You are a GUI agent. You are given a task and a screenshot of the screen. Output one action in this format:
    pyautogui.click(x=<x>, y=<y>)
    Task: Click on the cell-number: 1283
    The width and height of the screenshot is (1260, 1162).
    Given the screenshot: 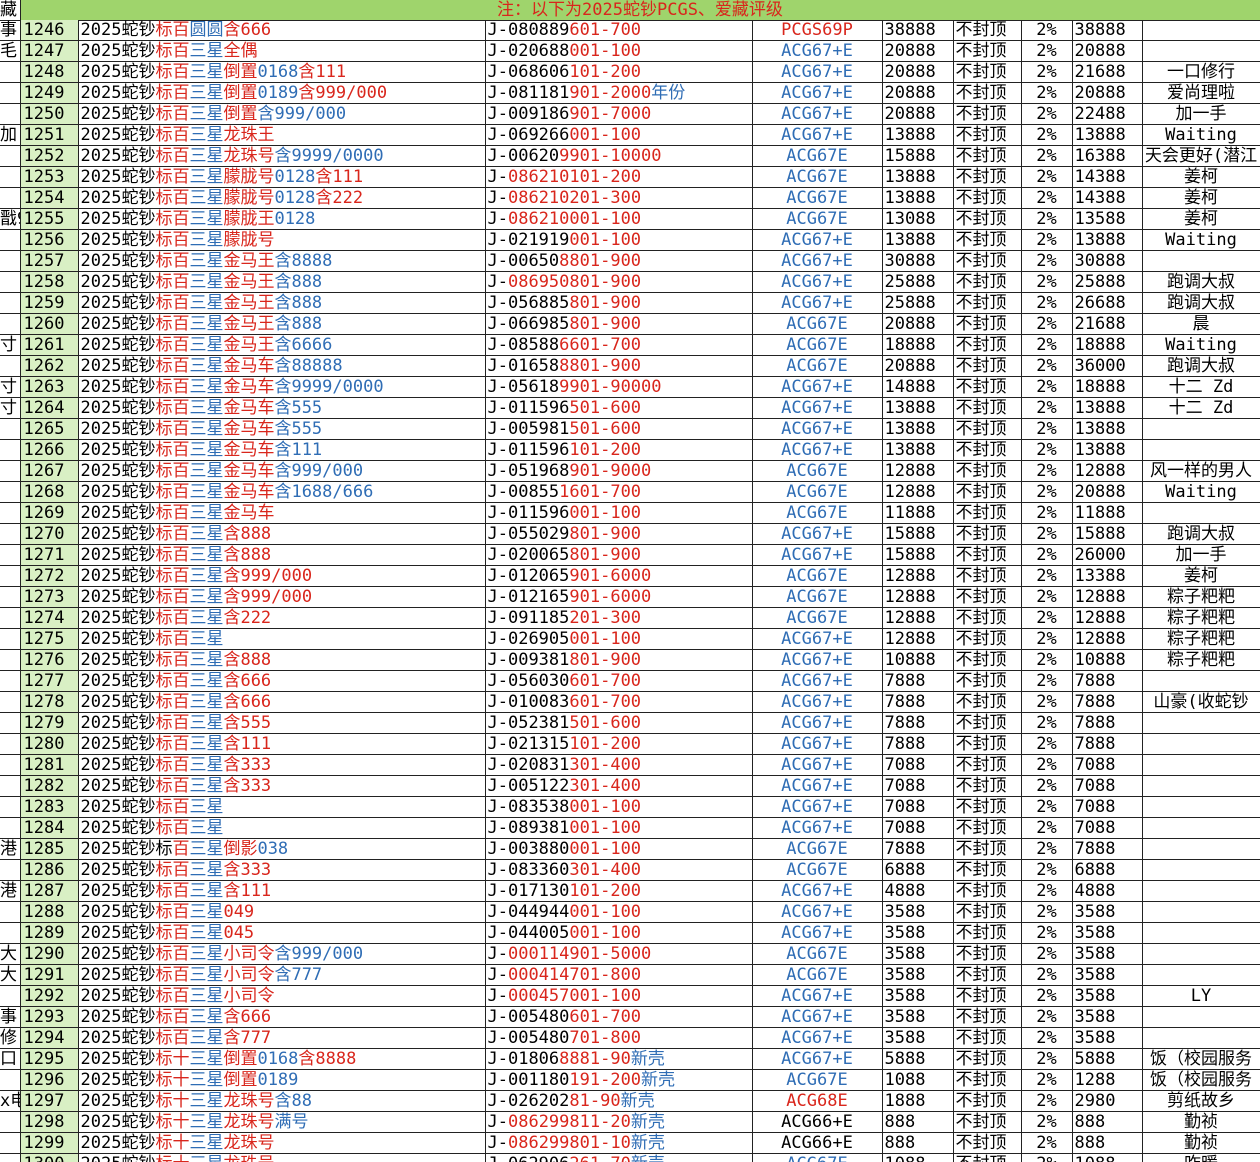 What is the action you would take?
    pyautogui.click(x=49, y=807)
    